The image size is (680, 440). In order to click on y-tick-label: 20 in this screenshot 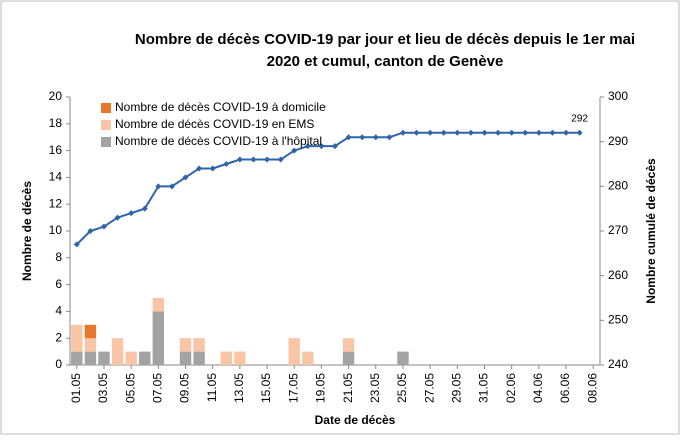, I will do `click(56, 96)`.